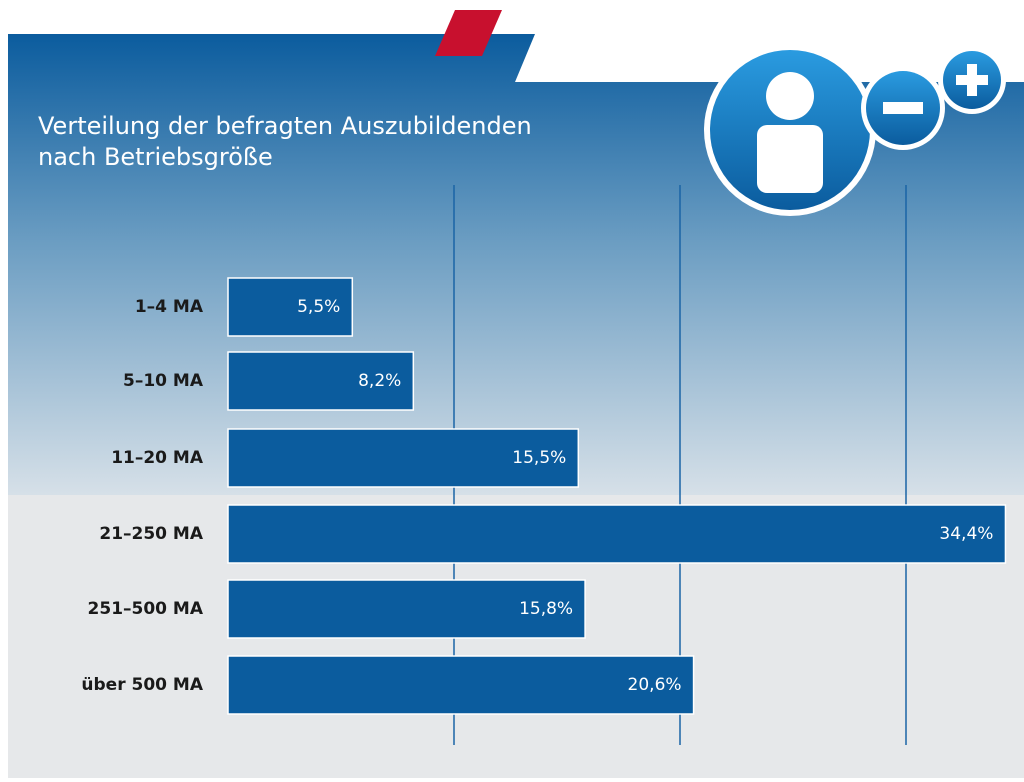  What do you see at coordinates (539, 458) in the screenshot?
I see `value-label: 15,5%` at bounding box center [539, 458].